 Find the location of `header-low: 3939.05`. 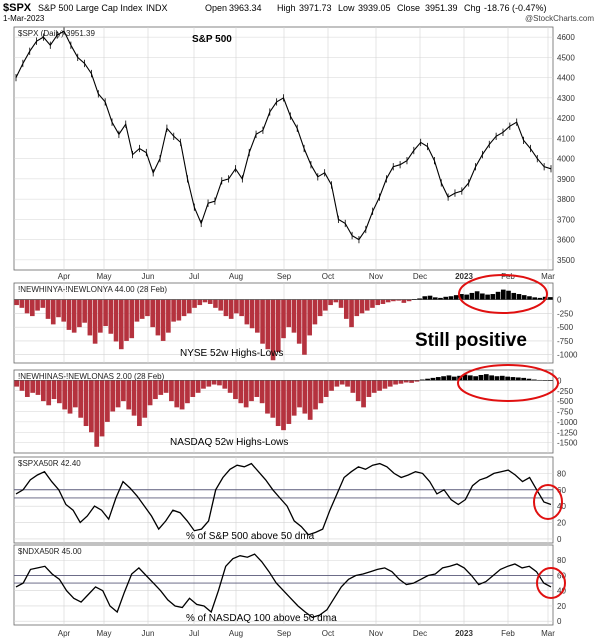

header-low: 3939.05 is located at coordinates (374, 8).